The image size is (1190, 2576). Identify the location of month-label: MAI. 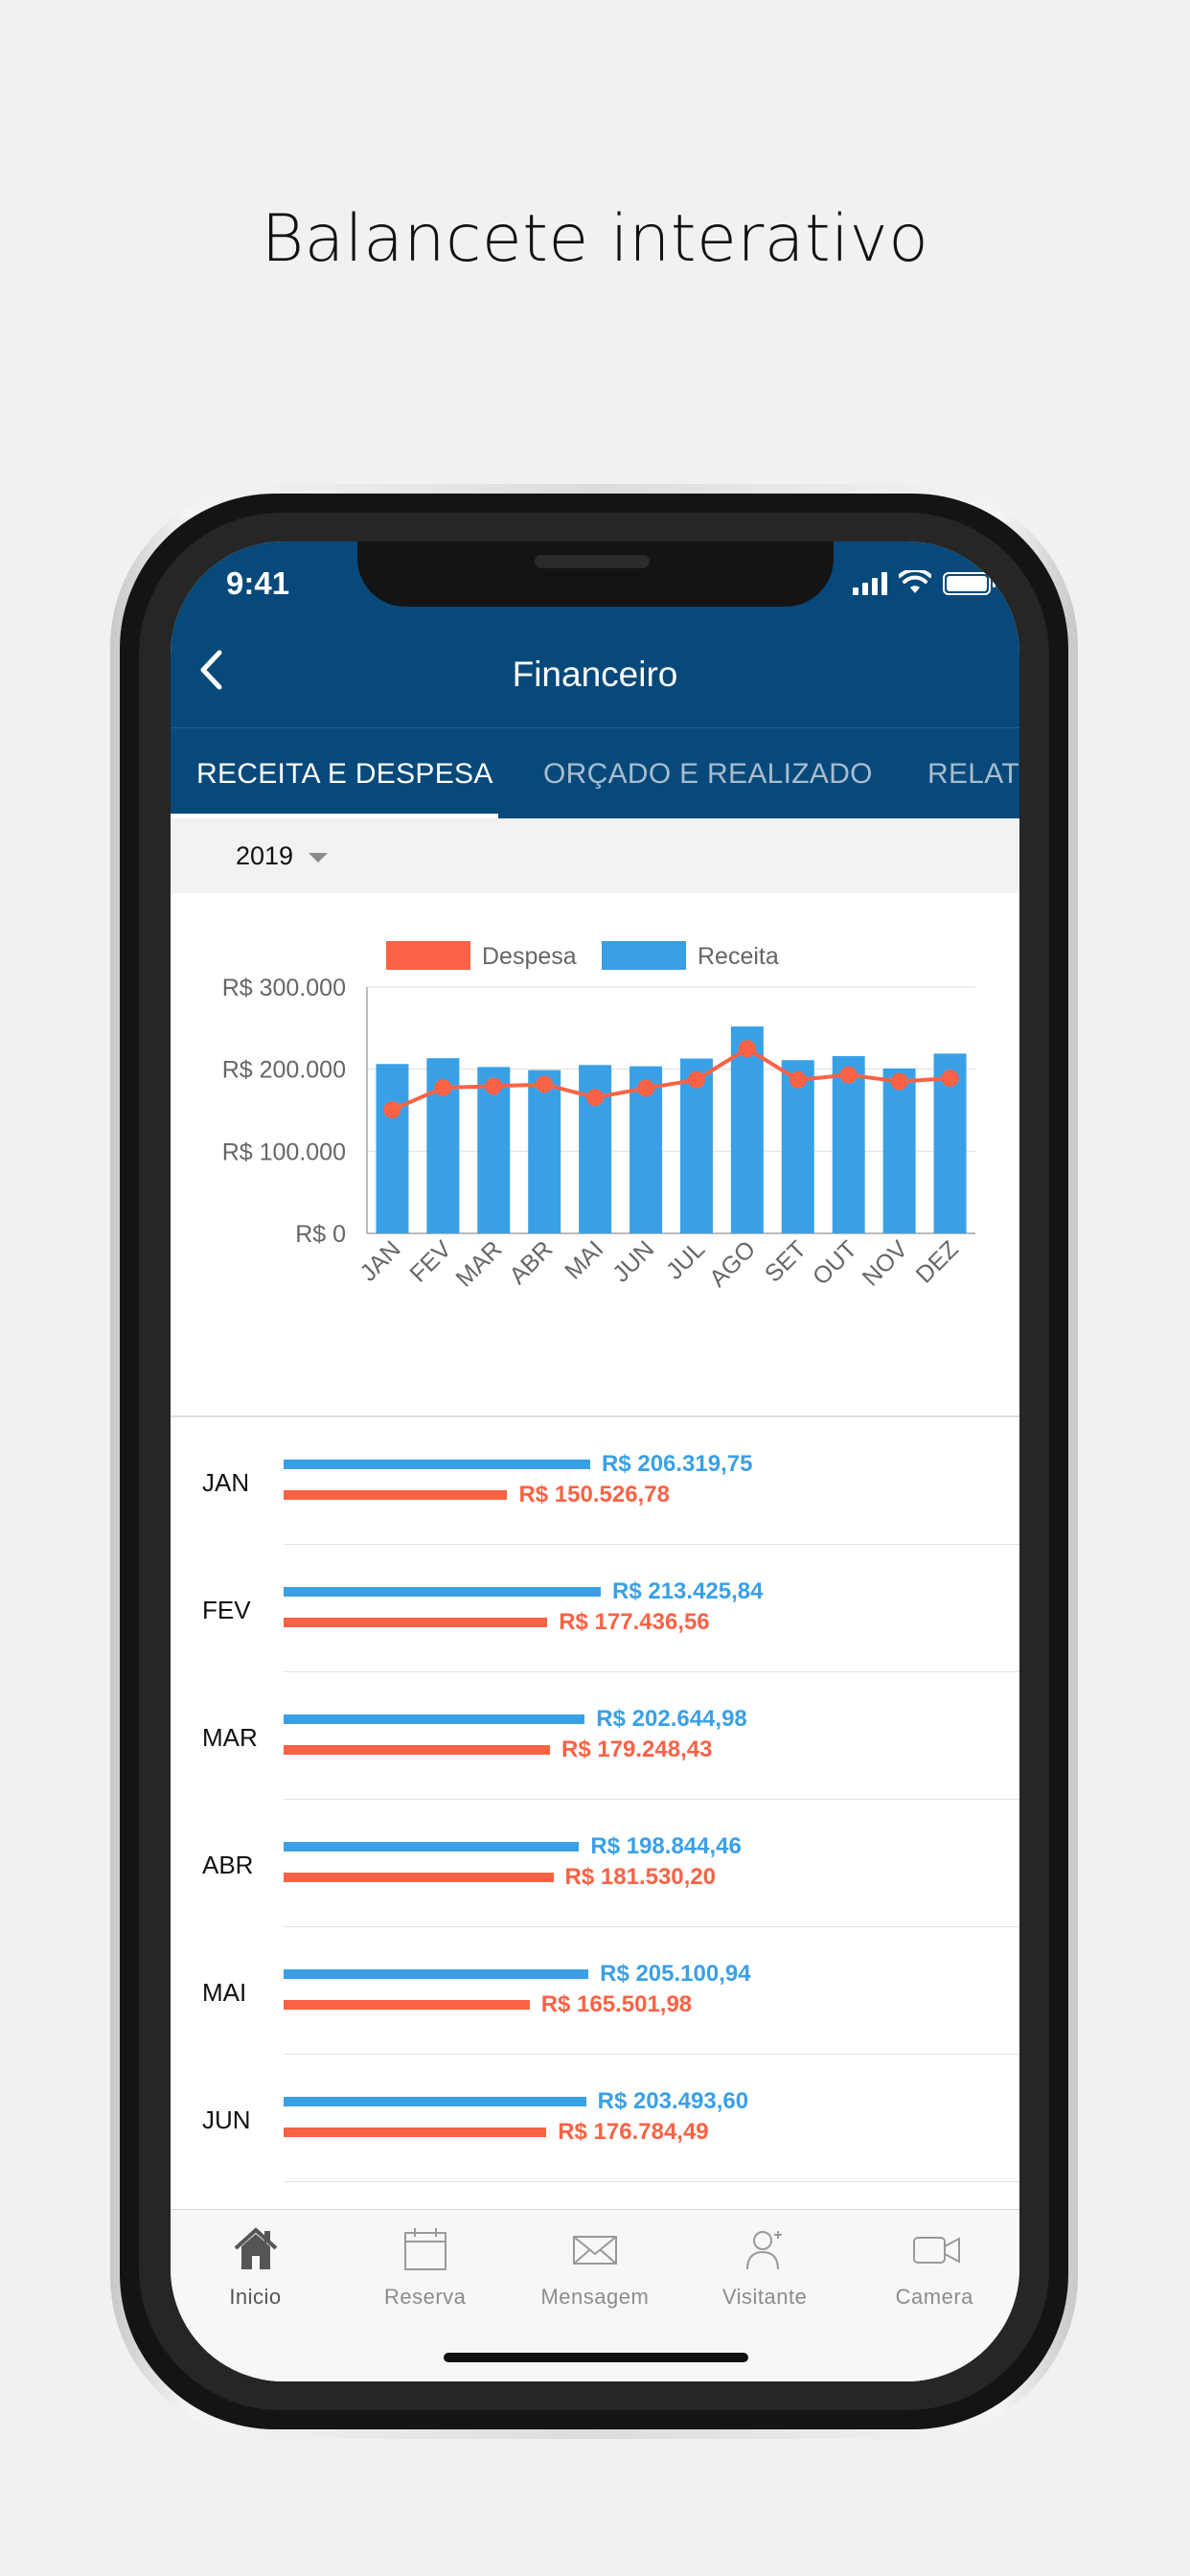
(225, 1992).